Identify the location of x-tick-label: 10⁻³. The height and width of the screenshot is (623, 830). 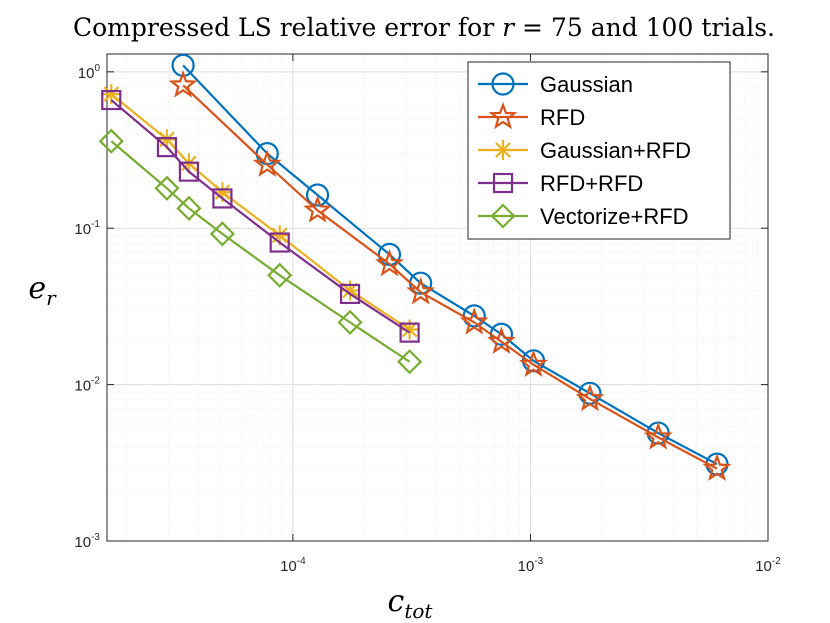
(531, 565).